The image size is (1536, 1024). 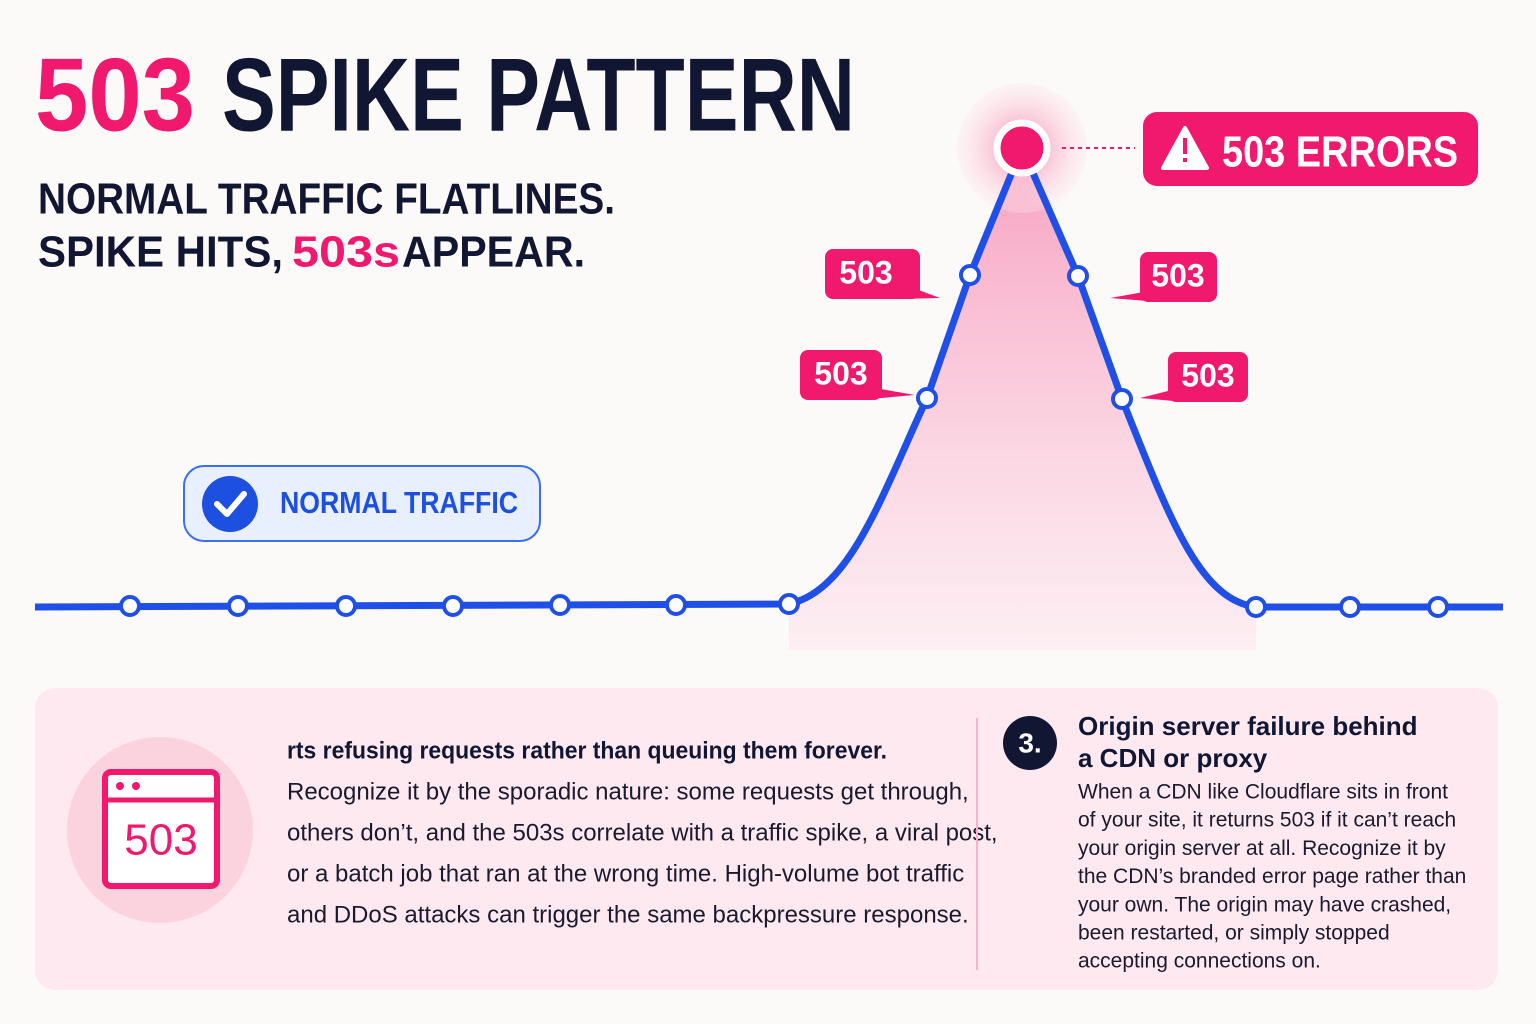 What do you see at coordinates (1340, 152) in the screenshot?
I see `badge-text: 503 ERRORS` at bounding box center [1340, 152].